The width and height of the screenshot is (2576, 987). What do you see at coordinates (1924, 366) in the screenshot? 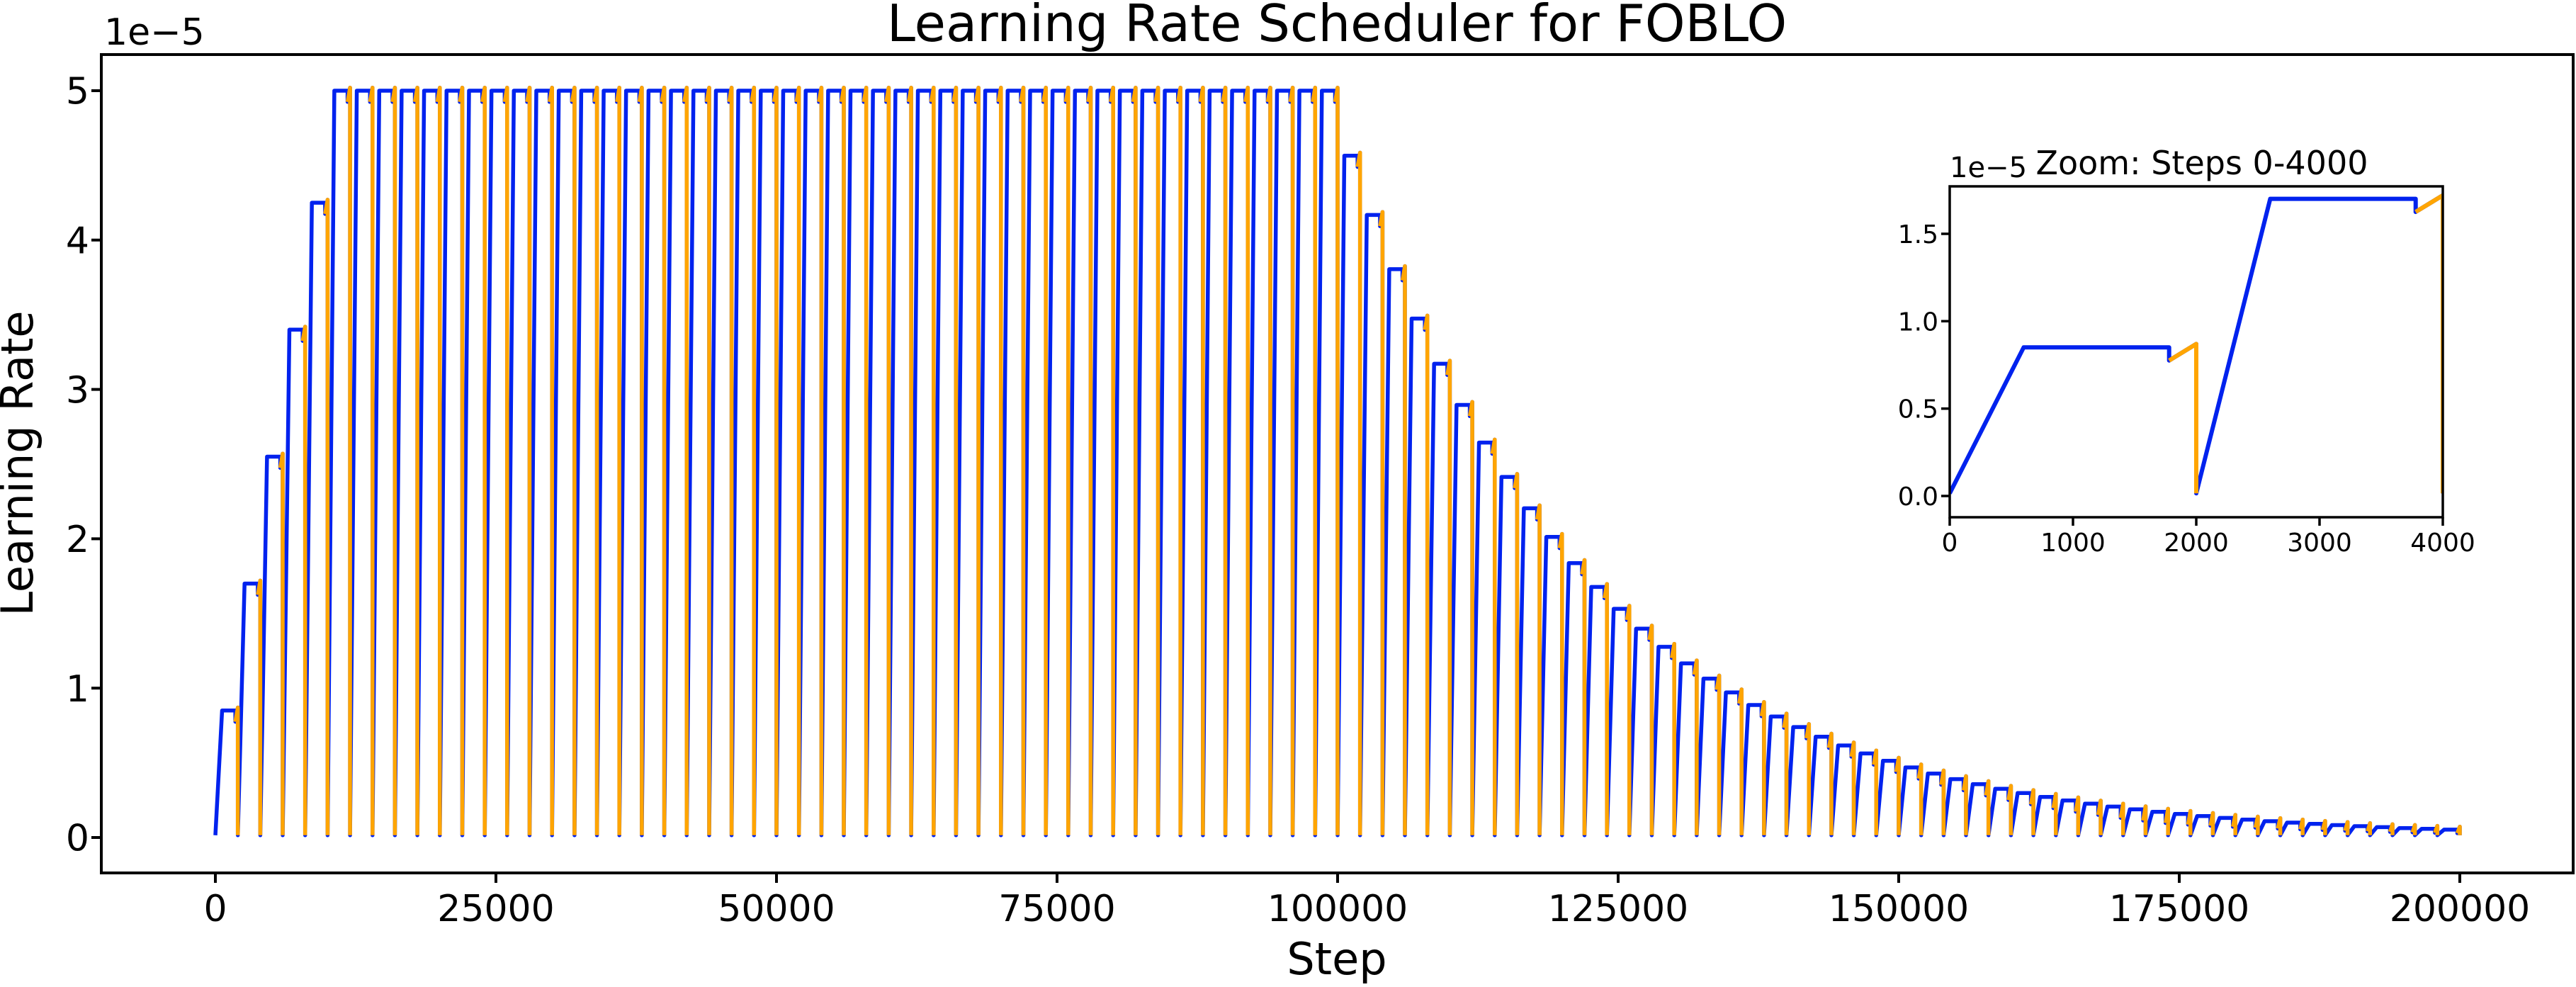
I see `inset-y-axis-ticks: 0.0 0.5 1.0 1.5` at bounding box center [1924, 366].